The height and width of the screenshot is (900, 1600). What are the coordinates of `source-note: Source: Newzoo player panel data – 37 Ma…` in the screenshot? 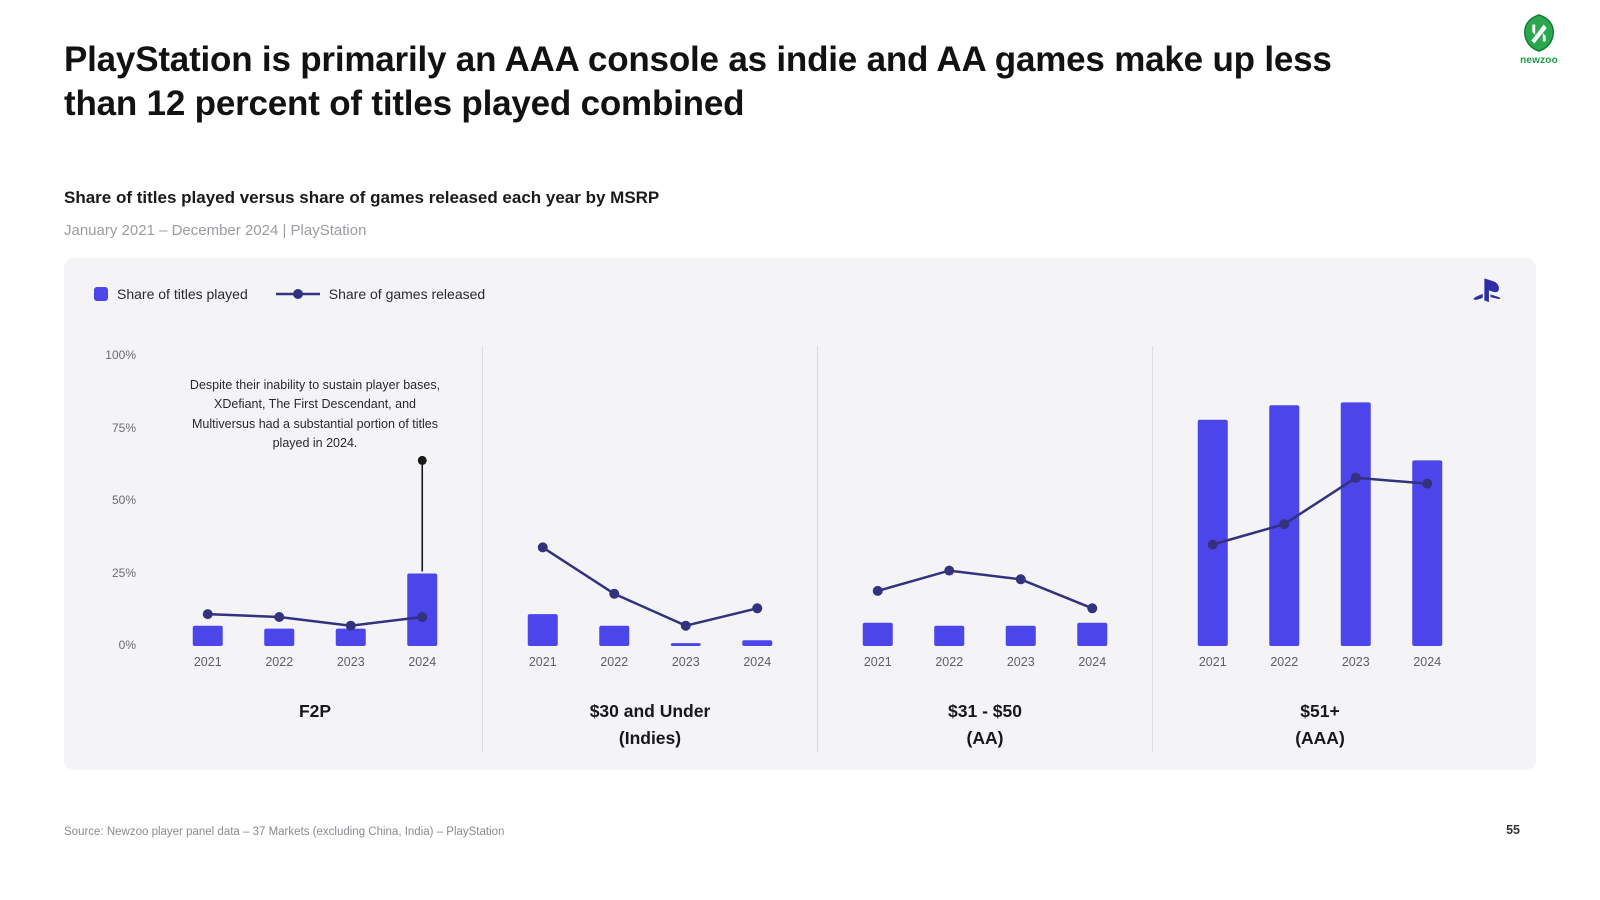 It's located at (284, 832).